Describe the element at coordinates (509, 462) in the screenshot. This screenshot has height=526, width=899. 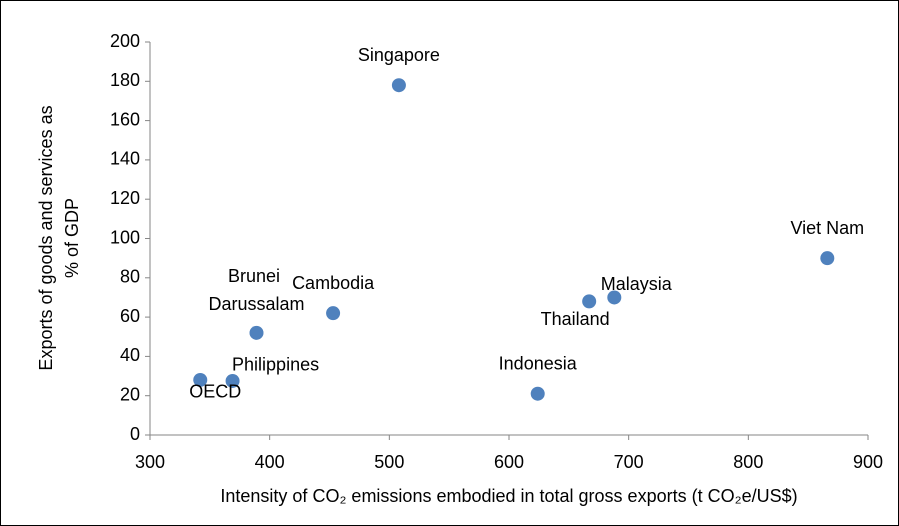
I see `x-tick-label: 600` at that location.